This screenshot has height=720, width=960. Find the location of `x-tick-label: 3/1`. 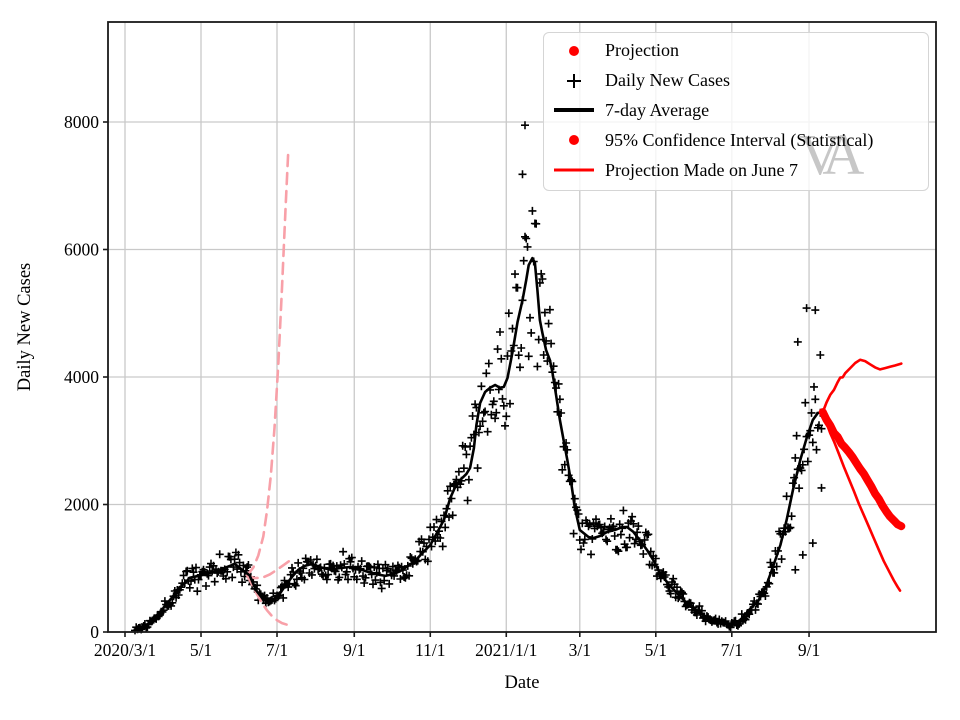

x-tick-label: 3/1 is located at coordinates (580, 650).